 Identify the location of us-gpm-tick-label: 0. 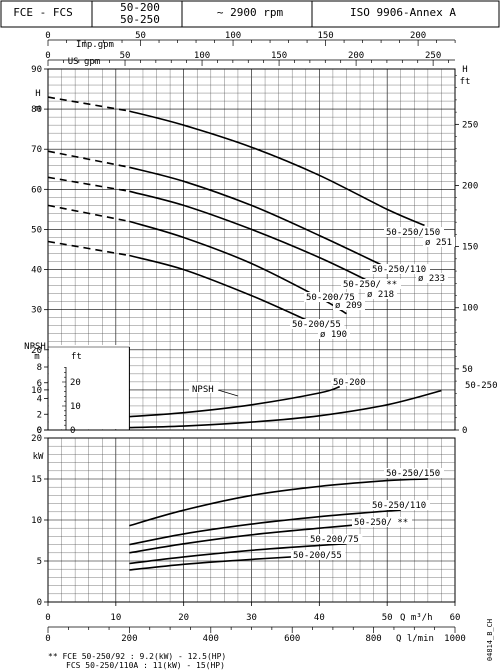
(47, 56).